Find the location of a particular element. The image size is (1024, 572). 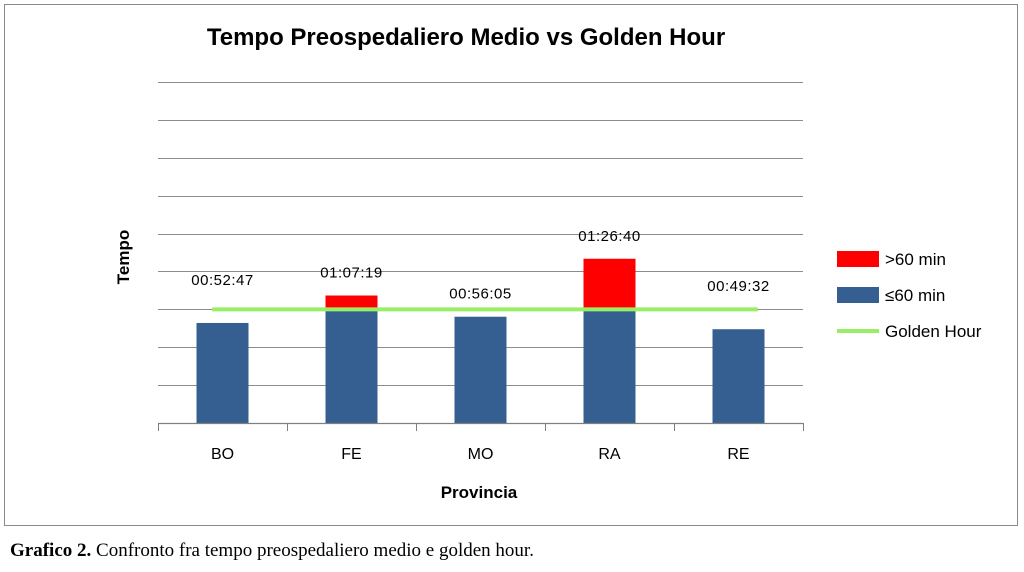

bar-mo is located at coordinates (480, 369).